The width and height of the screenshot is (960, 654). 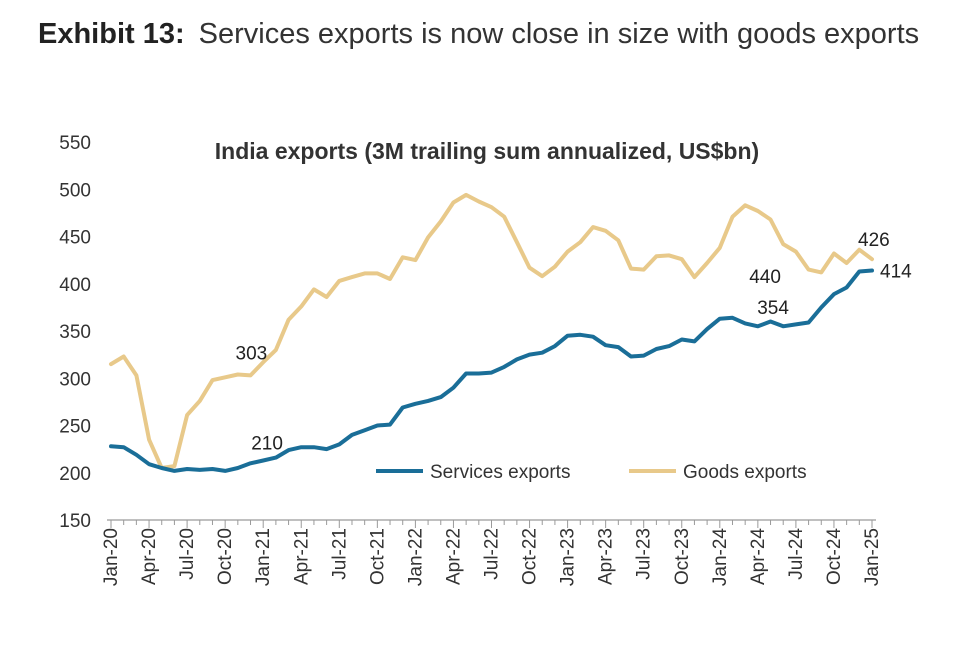 I want to click on x-tick-label: Apr-23, so click(x=606, y=556).